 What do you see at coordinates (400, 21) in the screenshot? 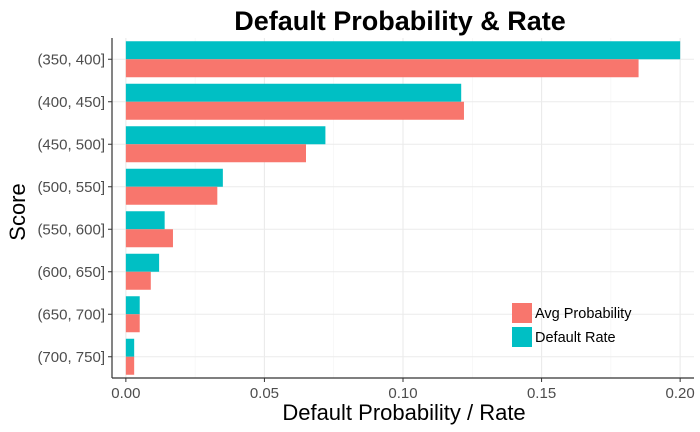
I see `chart-title: Default Probability & Rate` at bounding box center [400, 21].